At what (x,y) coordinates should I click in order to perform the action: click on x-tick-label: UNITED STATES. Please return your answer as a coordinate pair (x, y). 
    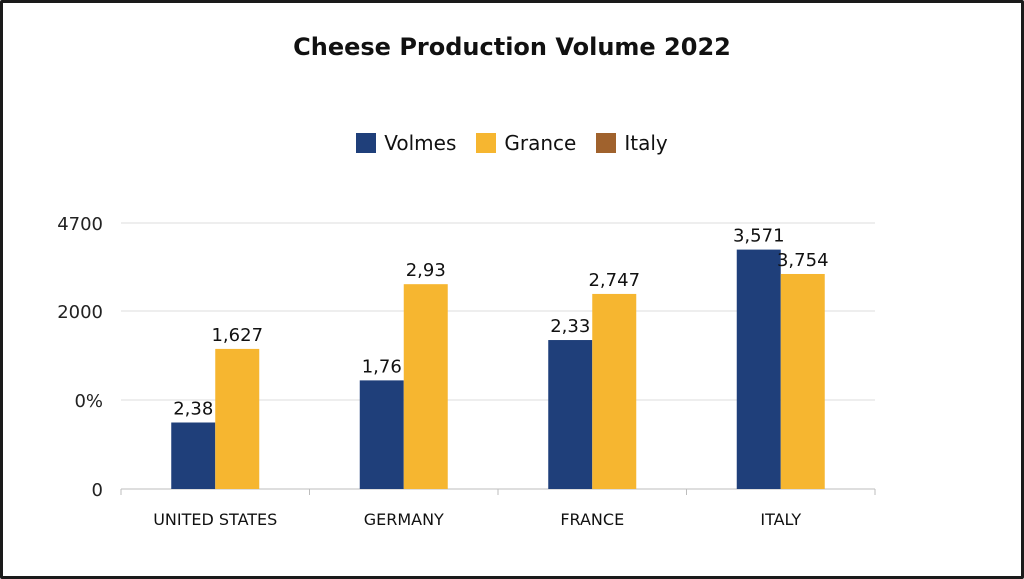
    Looking at the image, I should click on (215, 519).